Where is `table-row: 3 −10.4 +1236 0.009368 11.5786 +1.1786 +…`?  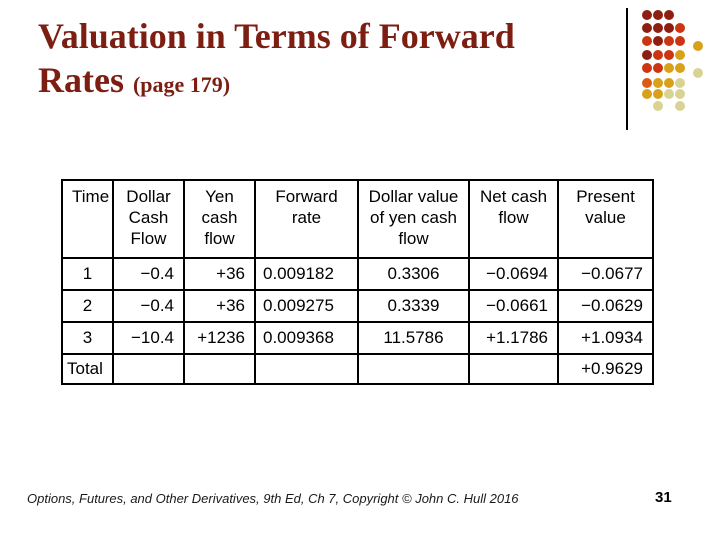 table-row: 3 −10.4 +1236 0.009368 11.5786 +1.1786 +… is located at coordinates (357, 338).